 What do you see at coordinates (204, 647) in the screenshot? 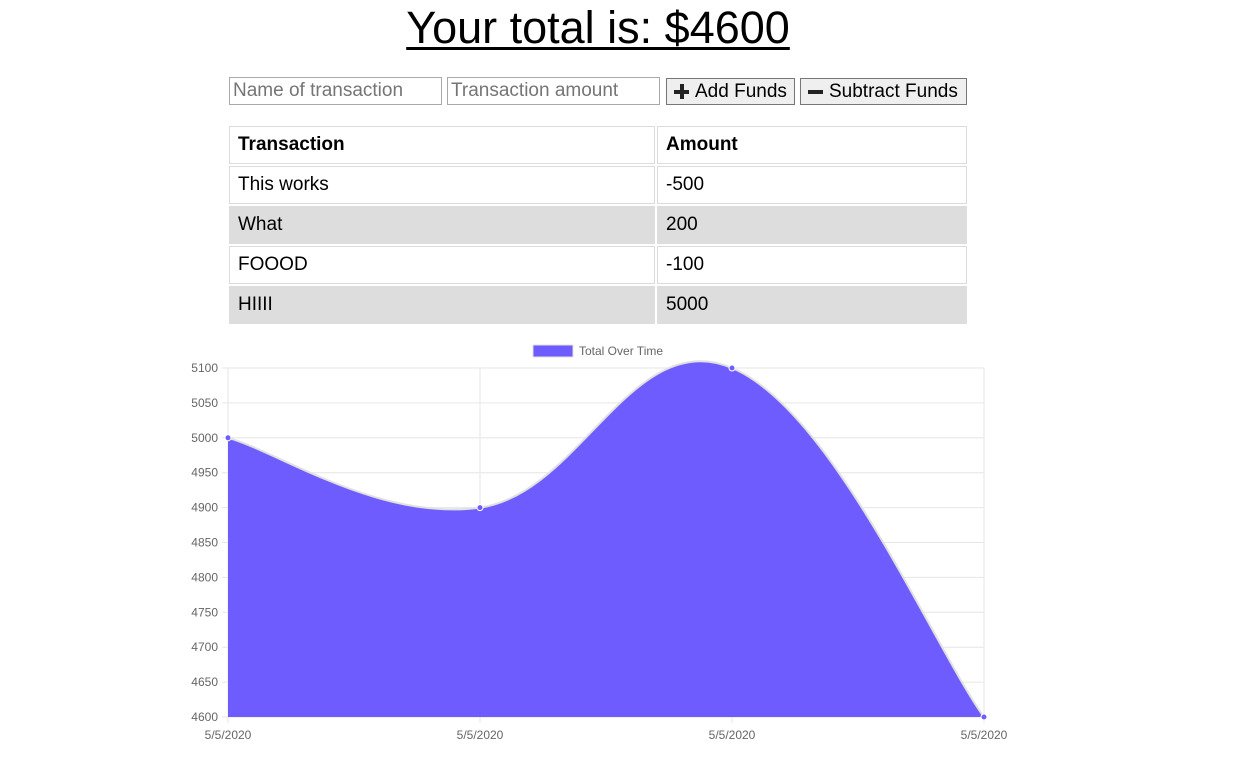
I see `y-tick-label: 4700` at bounding box center [204, 647].